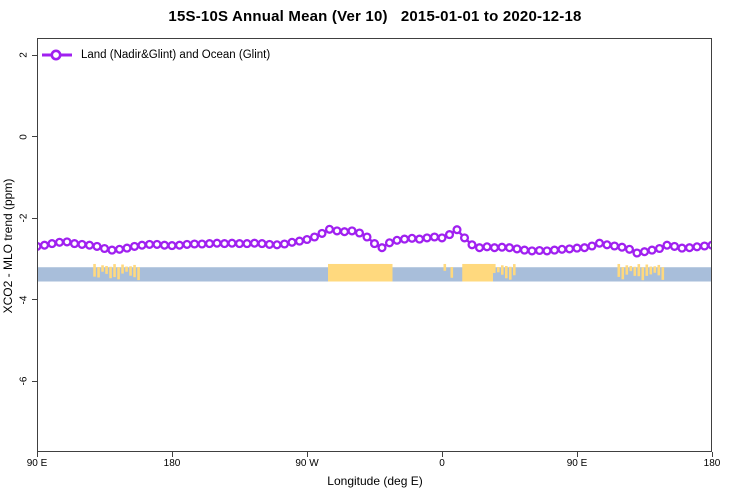 This screenshot has width=750, height=500. What do you see at coordinates (8, 246) in the screenshot?
I see `y-axis-label: XCO2 - MLO trend (ppm)` at bounding box center [8, 246].